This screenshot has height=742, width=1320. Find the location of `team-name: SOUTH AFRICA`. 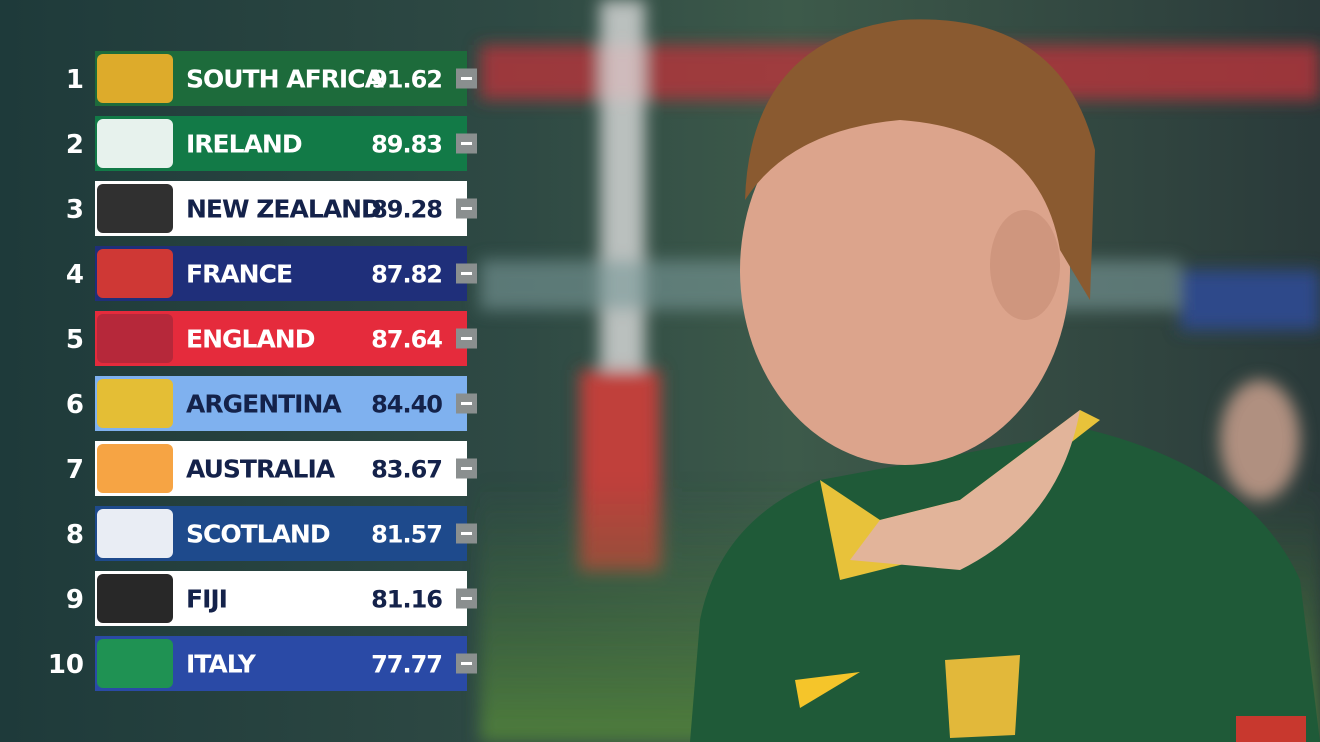

team-name: SOUTH AFRICA is located at coordinates (285, 79).